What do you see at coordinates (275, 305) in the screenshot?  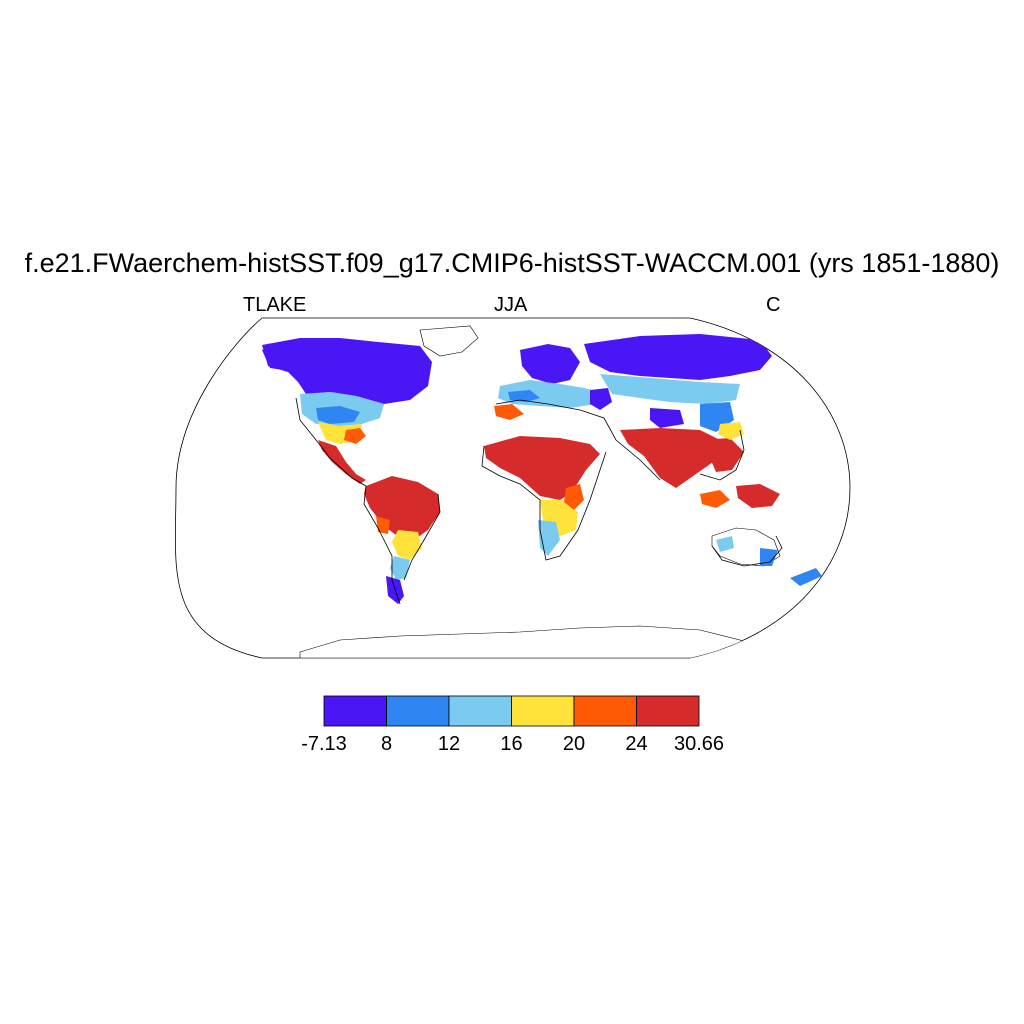 I see `variable-label: TLAKE` at bounding box center [275, 305].